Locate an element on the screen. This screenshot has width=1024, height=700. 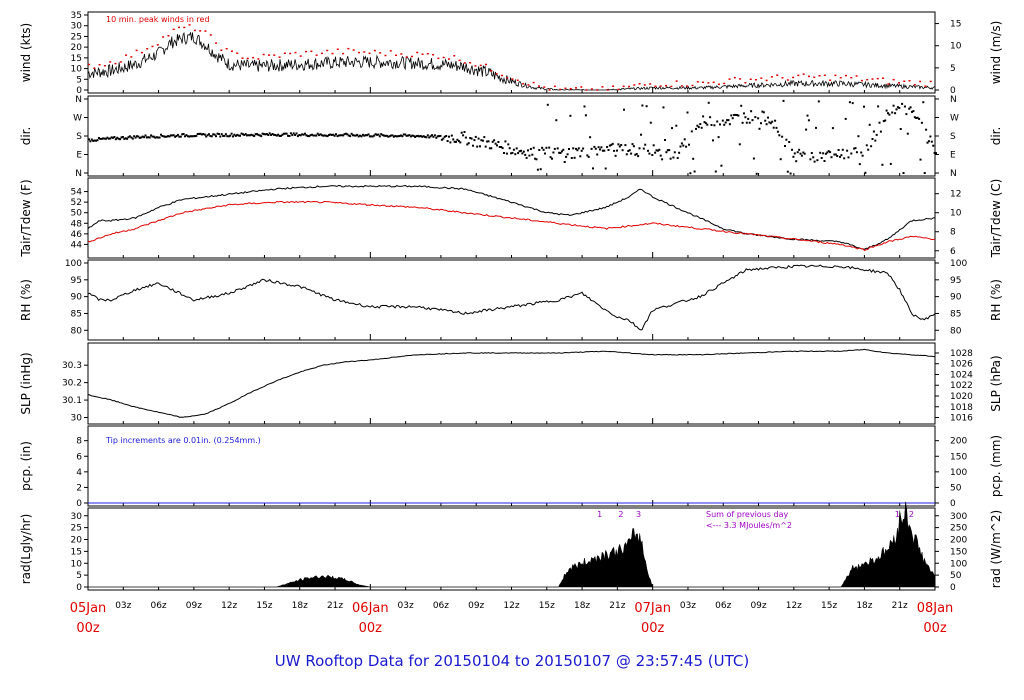
daily-sum-note: Sum of previous day is located at coordinates (747, 514).